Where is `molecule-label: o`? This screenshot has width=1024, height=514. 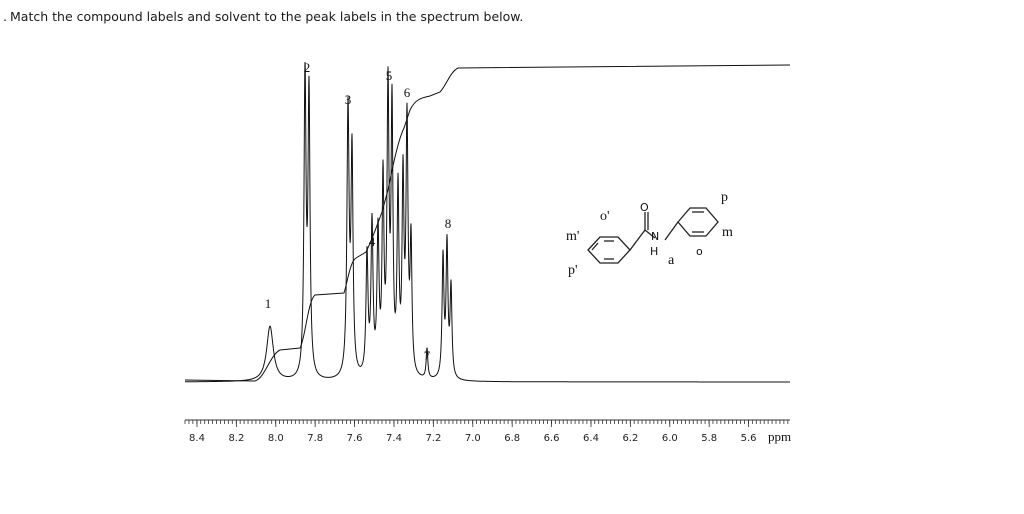
molecule-label: o is located at coordinates (699, 251).